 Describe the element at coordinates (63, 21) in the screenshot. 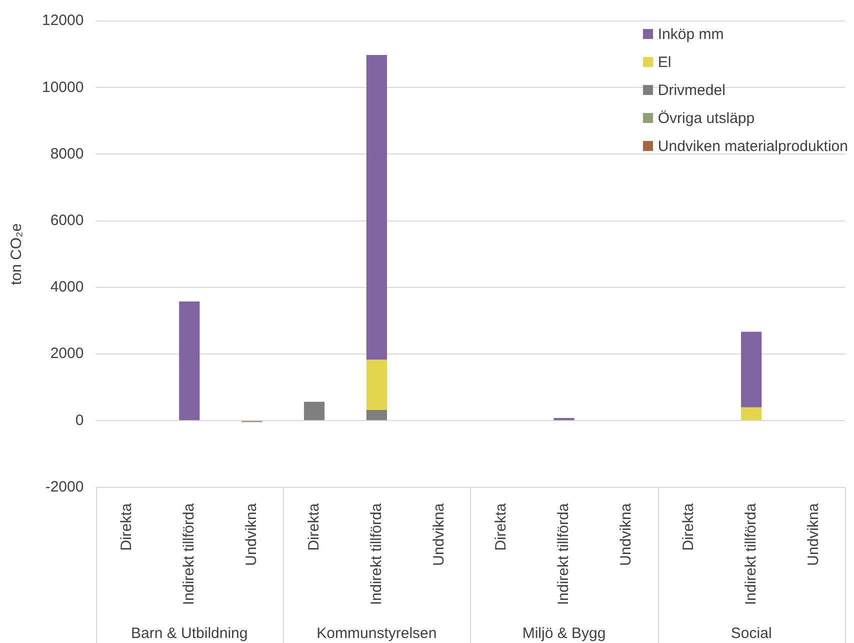

I see `y-tick-label: 12000` at that location.